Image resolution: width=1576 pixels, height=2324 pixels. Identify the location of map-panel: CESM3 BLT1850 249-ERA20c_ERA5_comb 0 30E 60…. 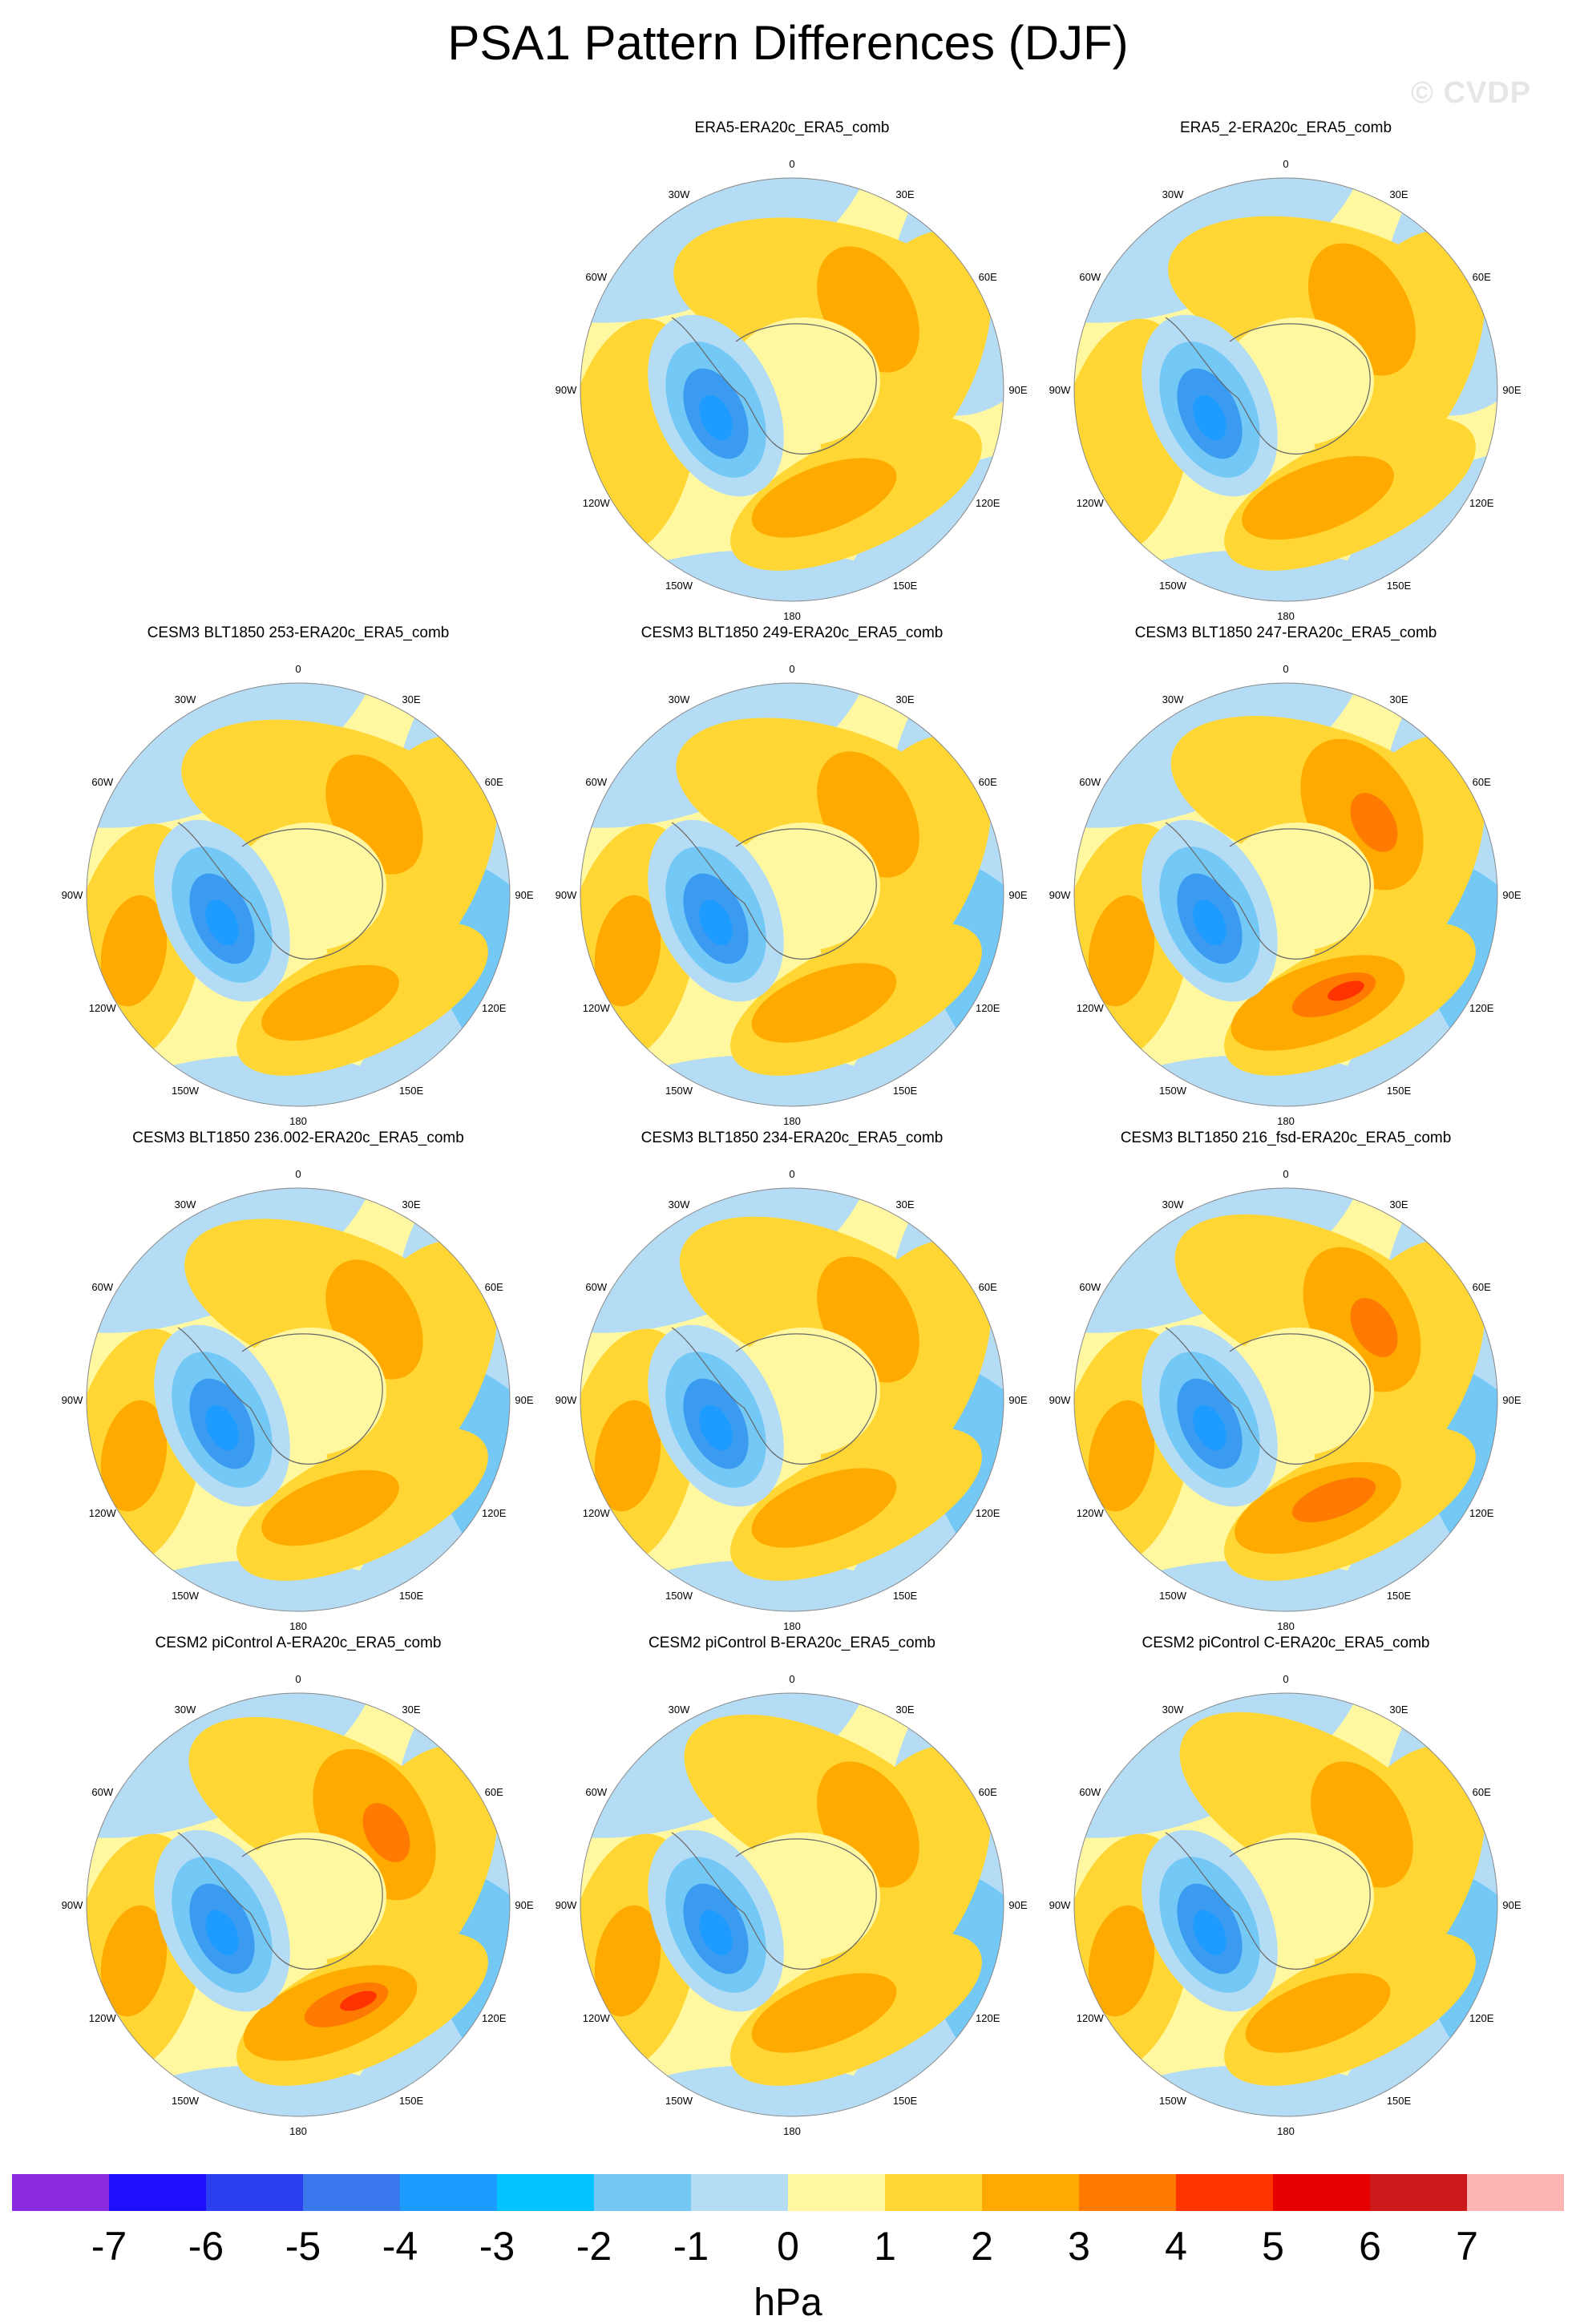
(792, 875).